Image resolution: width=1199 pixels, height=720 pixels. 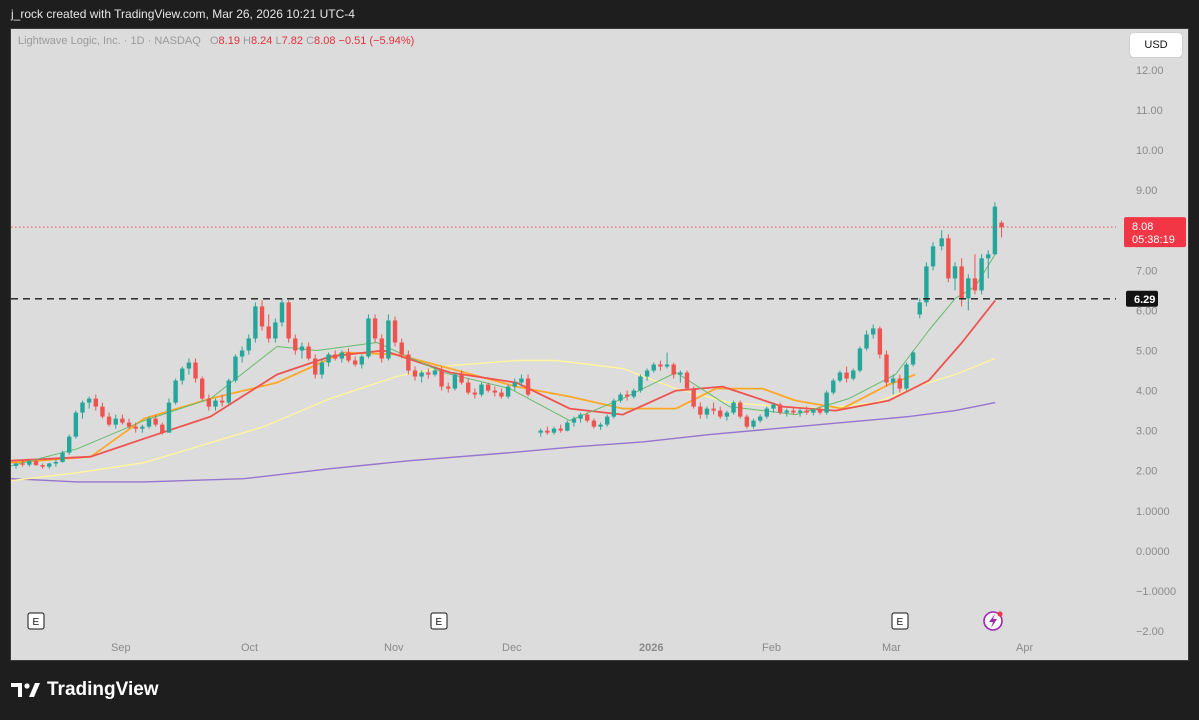 I want to click on earnings-marker-box, so click(x=439, y=621).